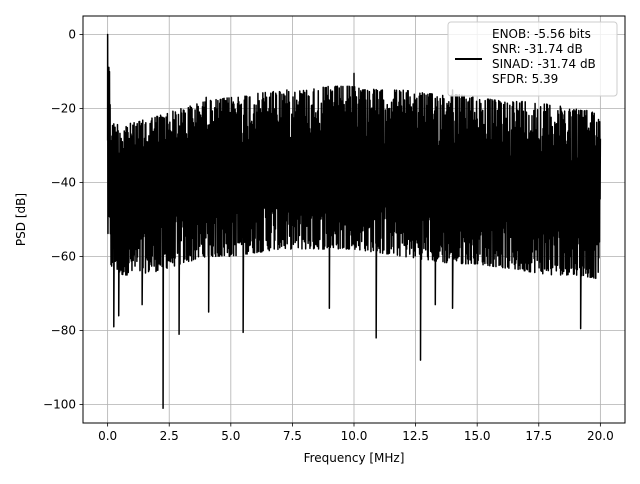 The image size is (640, 484). I want to click on x-tick-label: 20.0, so click(600, 436).